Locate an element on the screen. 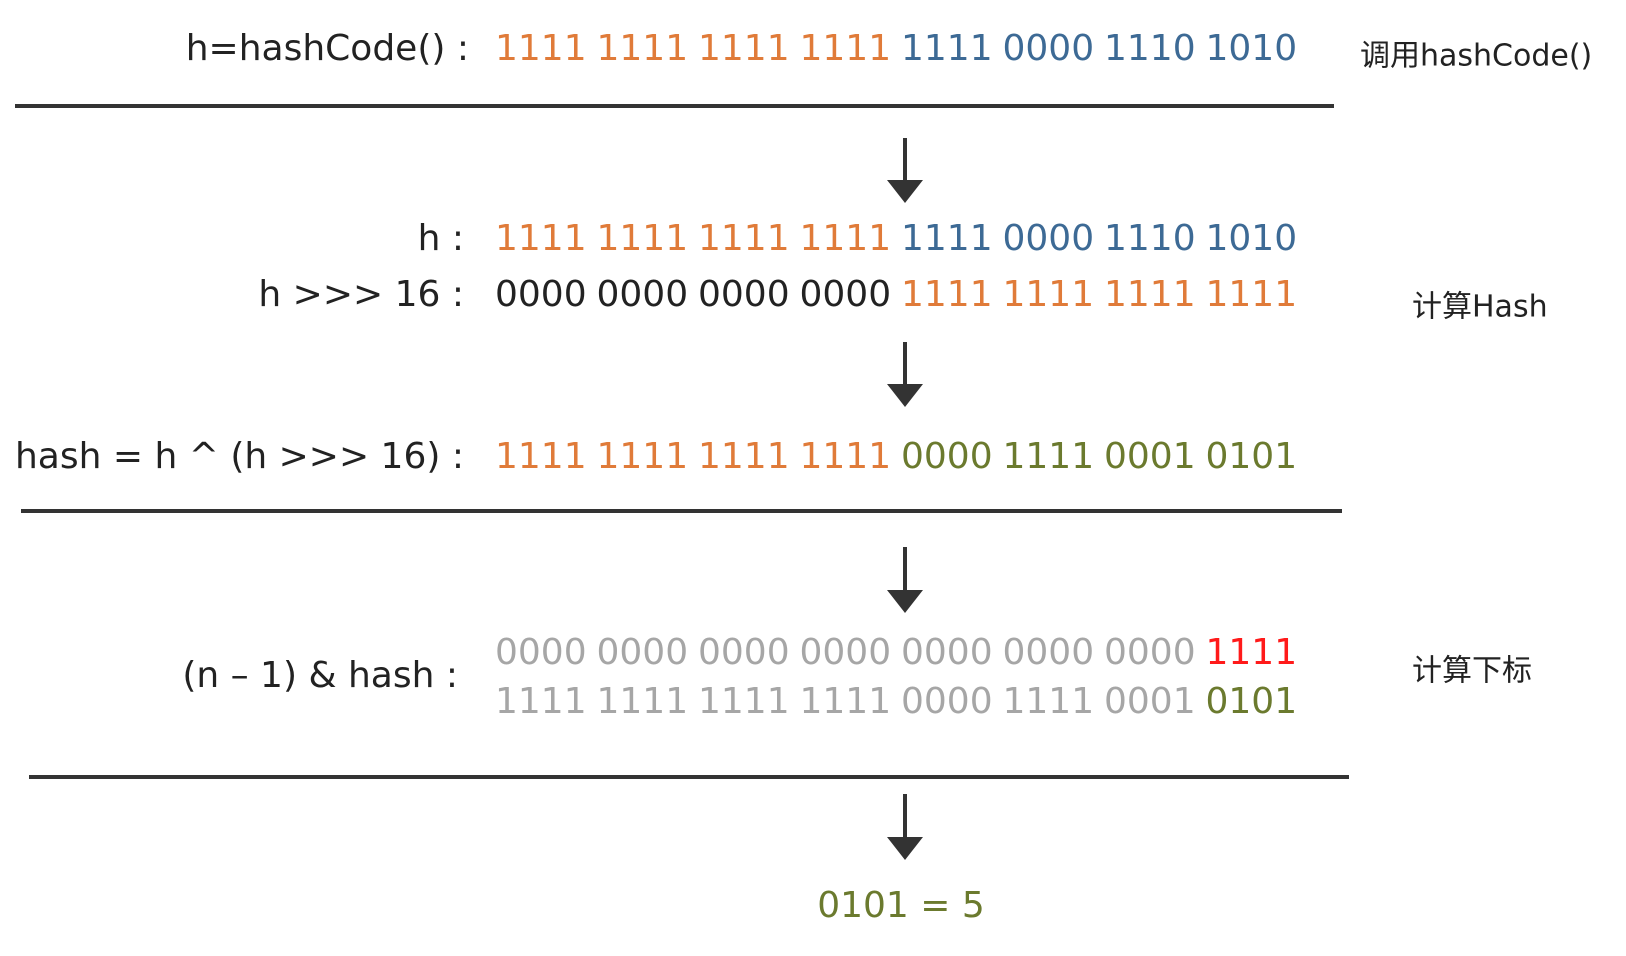 The image size is (1626, 956). row-label: h >>> 16 : is located at coordinates (361, 294).